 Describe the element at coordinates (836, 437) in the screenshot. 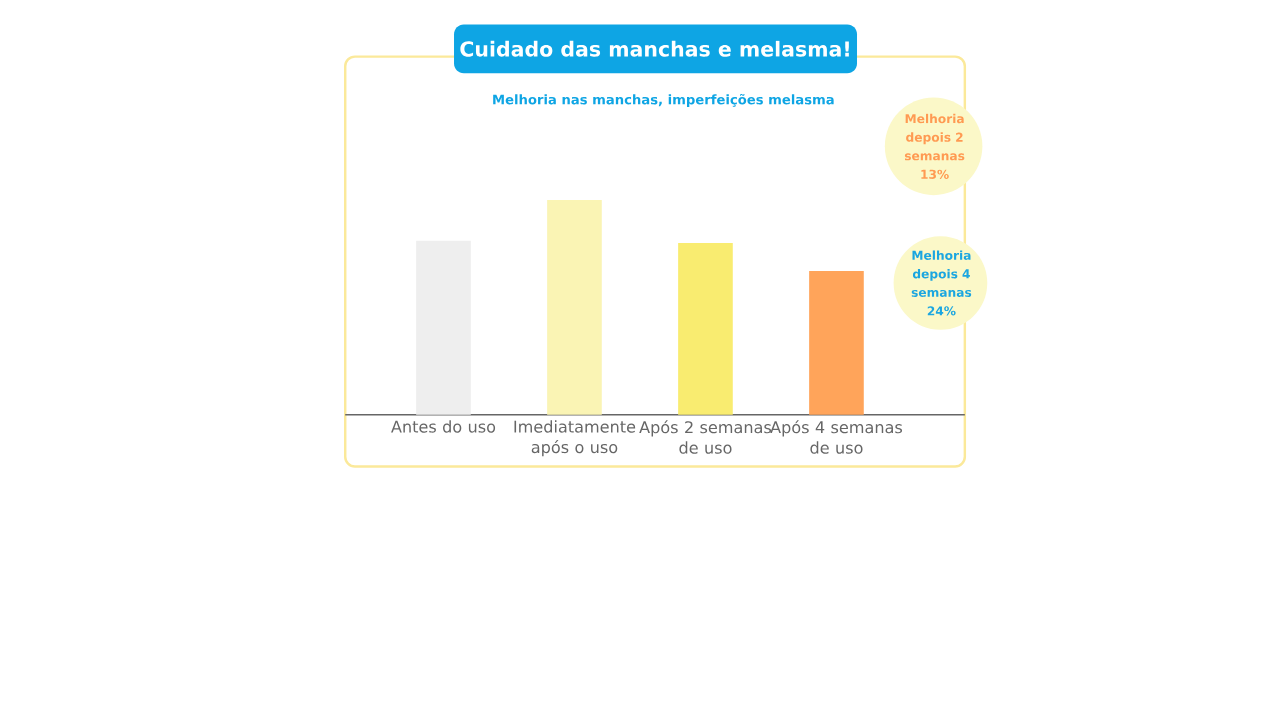

I see `x-tick-label: Após 4 semanas de uso` at that location.